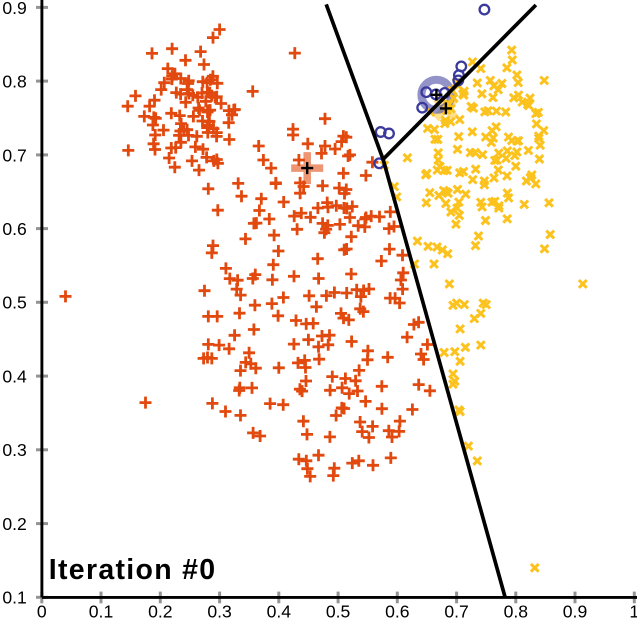 The width and height of the screenshot is (637, 624). What do you see at coordinates (42, 610) in the screenshot?
I see `svg-text: 0` at bounding box center [42, 610].